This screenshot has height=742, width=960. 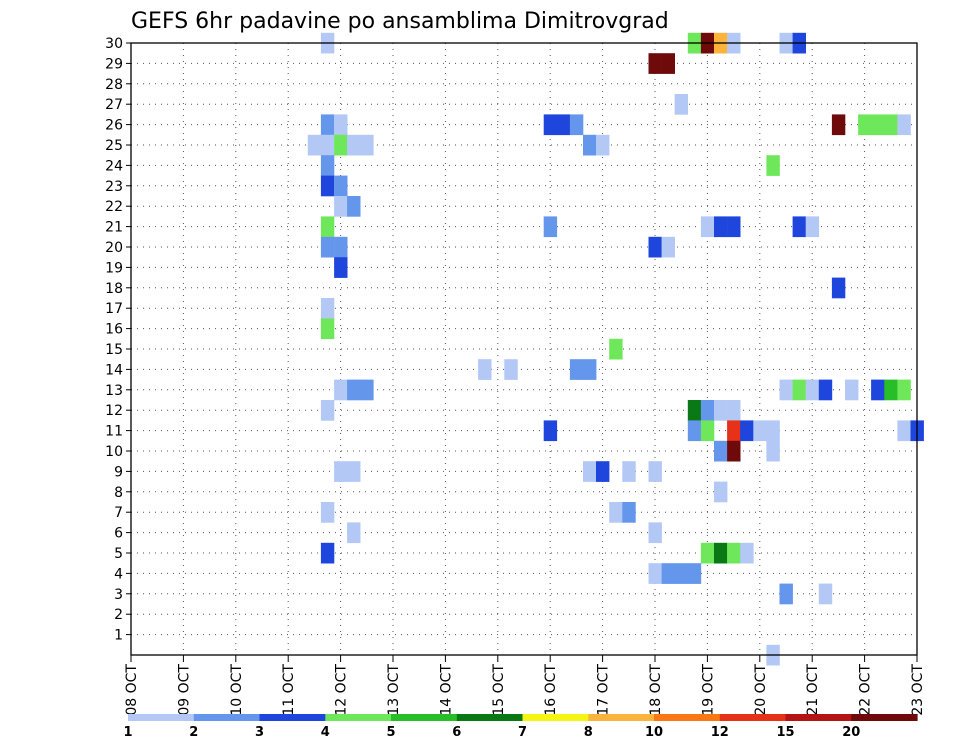 I want to click on colorbar-label: 10, so click(x=654, y=732).